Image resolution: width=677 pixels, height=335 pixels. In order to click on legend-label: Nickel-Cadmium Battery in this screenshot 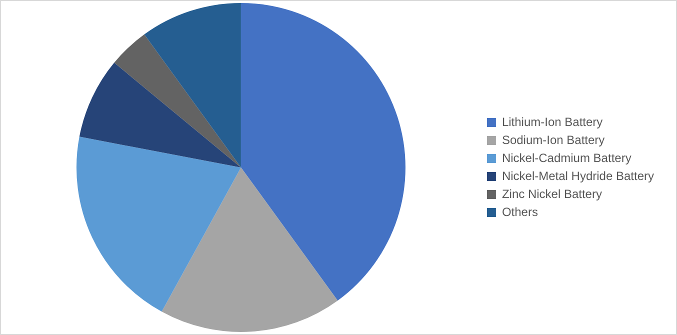, I will do `click(567, 157)`.